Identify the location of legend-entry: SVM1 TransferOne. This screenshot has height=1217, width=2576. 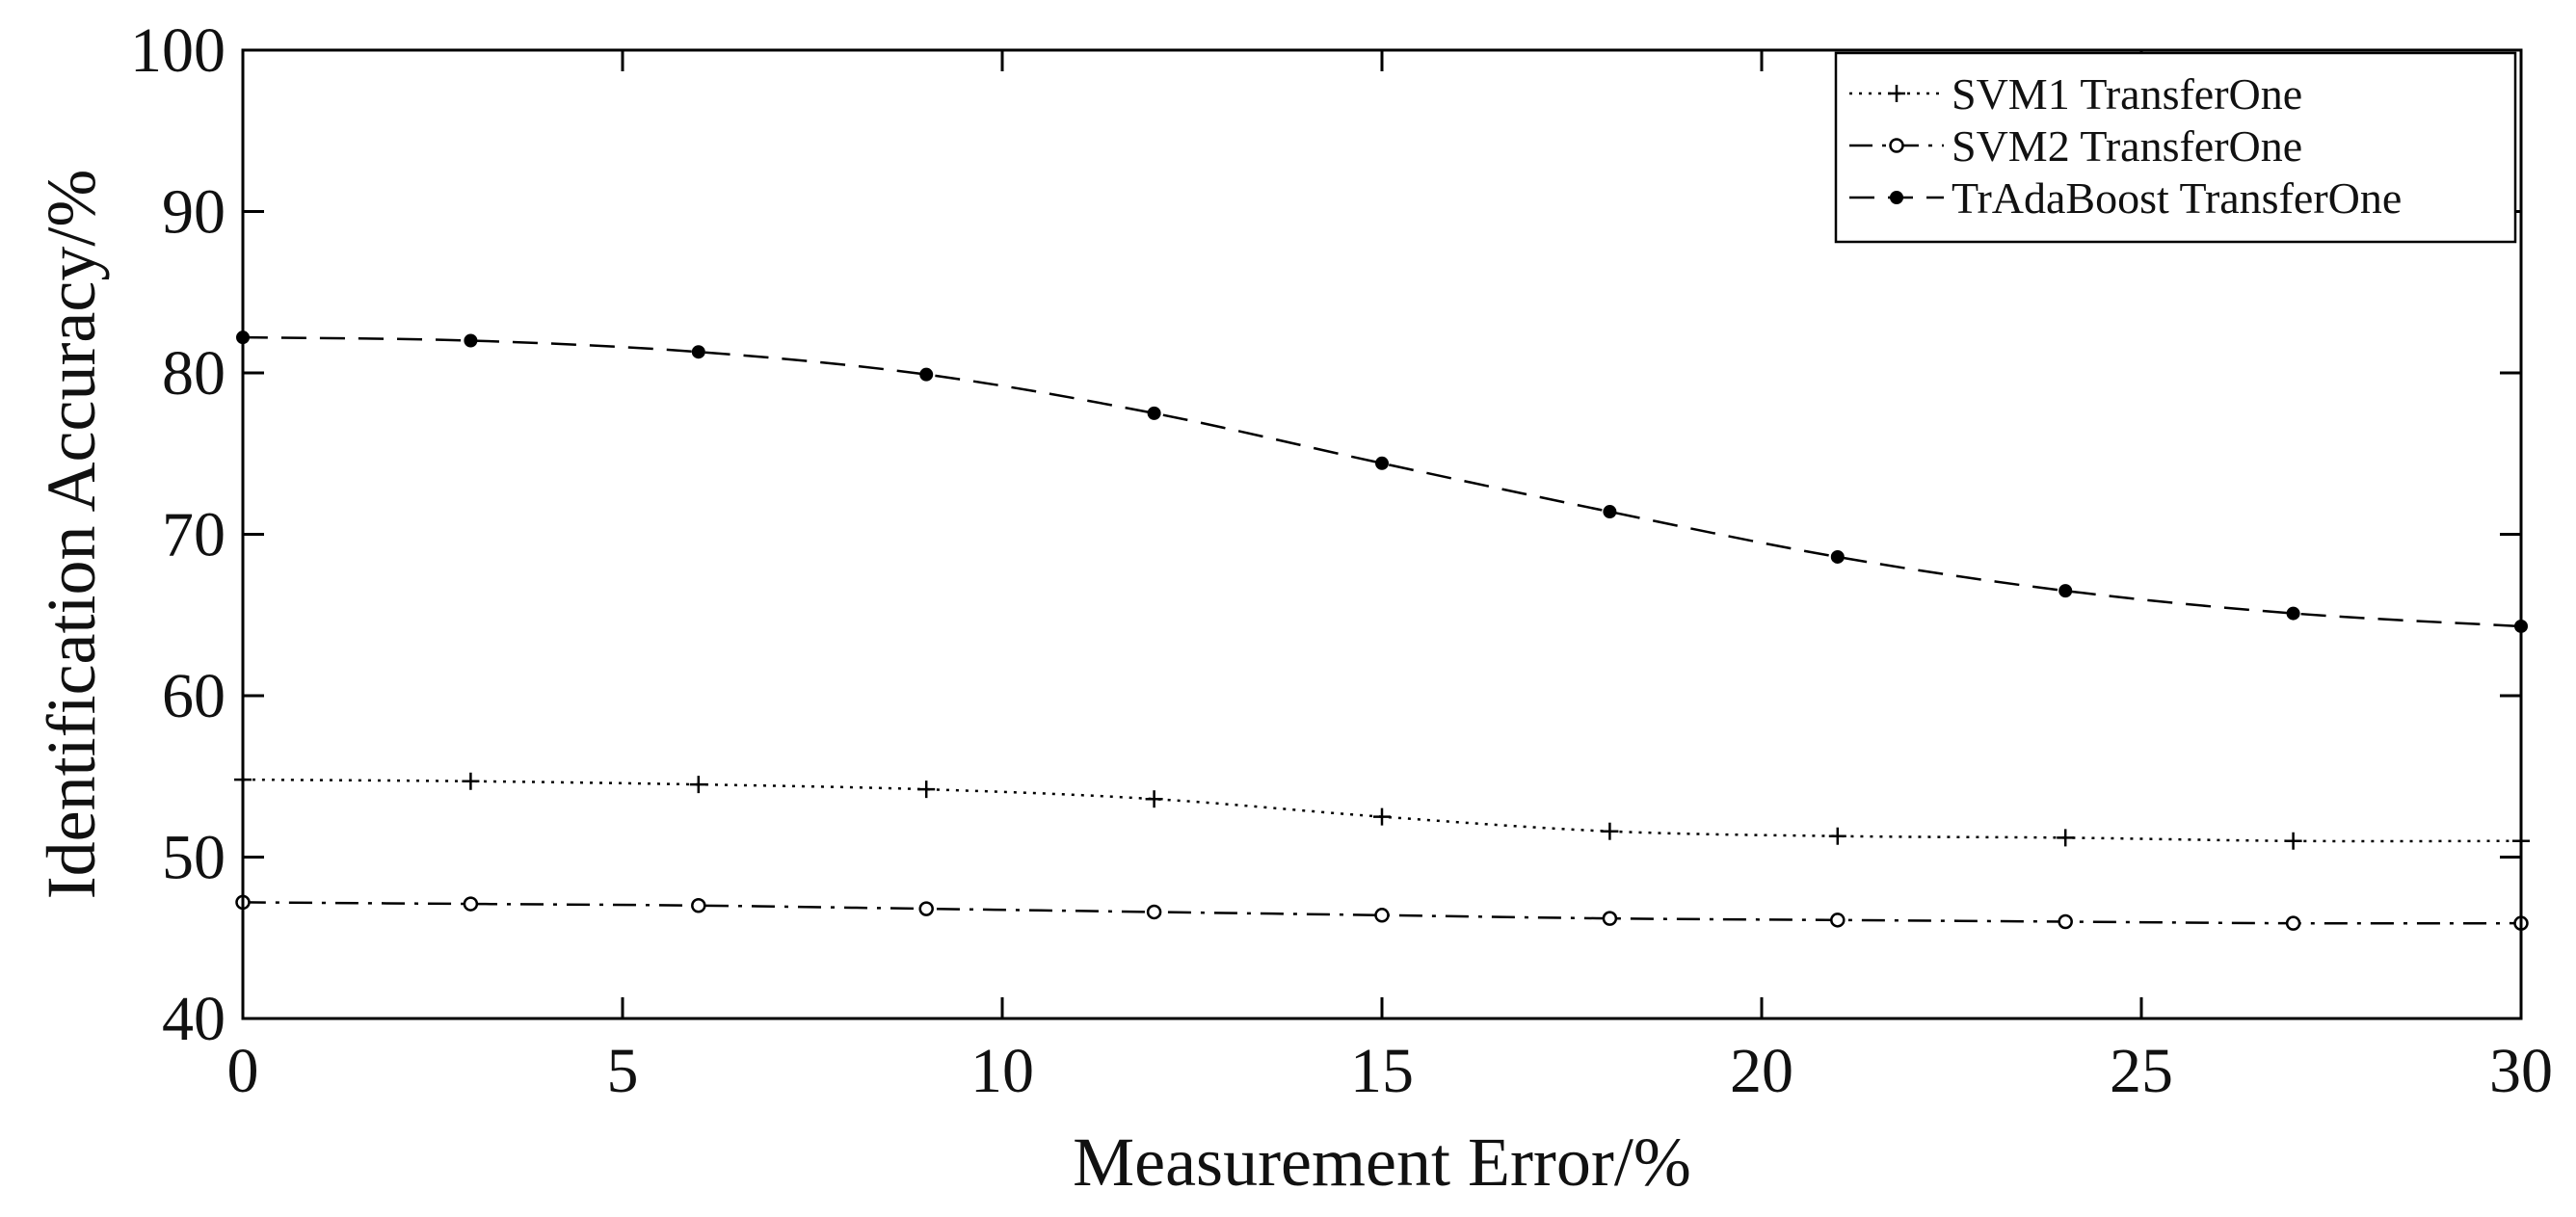
(2075, 94).